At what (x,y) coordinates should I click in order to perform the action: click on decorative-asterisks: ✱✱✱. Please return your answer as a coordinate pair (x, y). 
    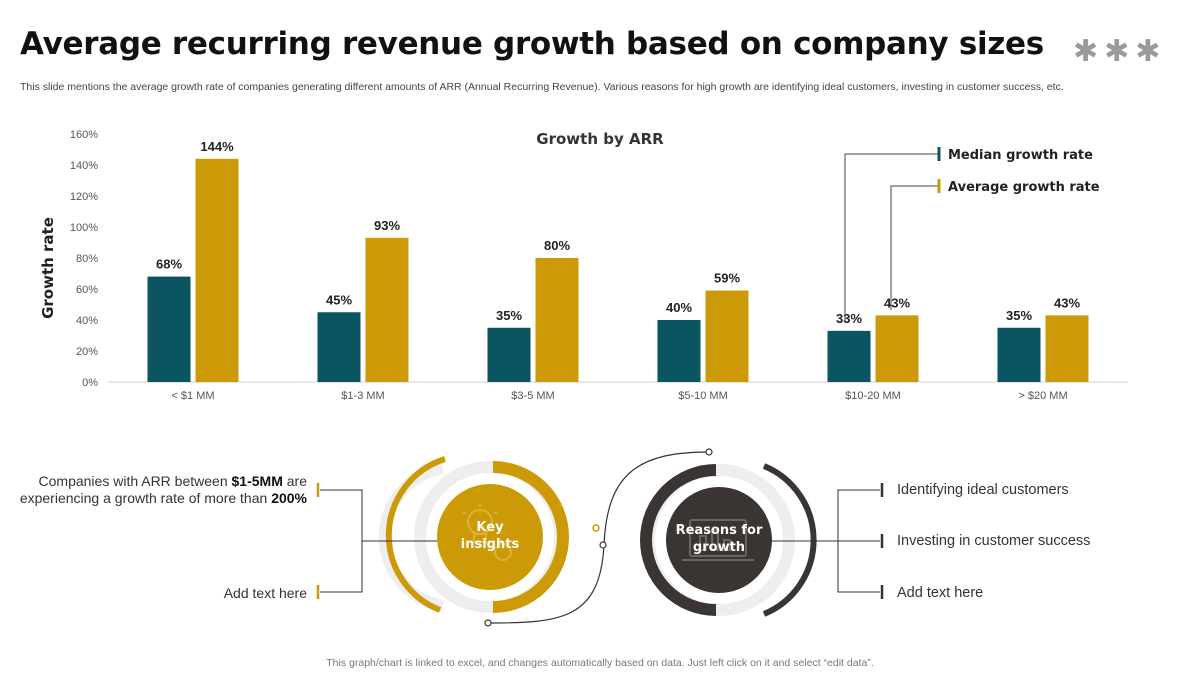
    Looking at the image, I should click on (1120, 51).